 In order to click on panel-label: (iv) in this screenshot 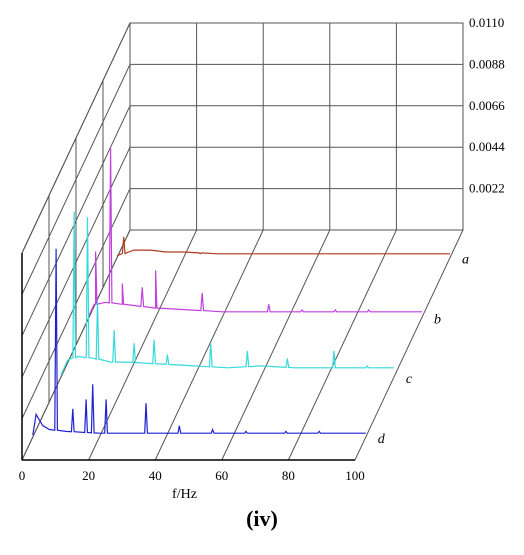, I will do `click(262, 519)`.